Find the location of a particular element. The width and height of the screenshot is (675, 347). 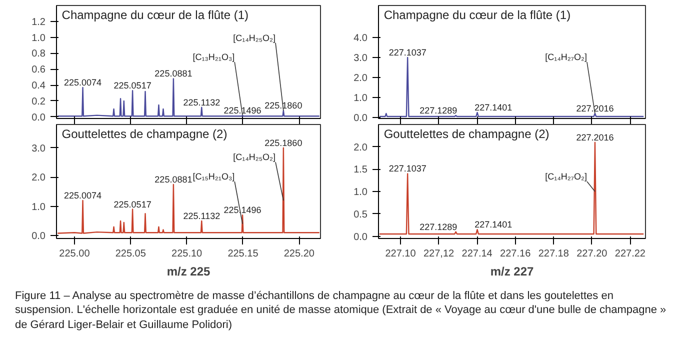

x-axis-title: m/z 225 is located at coordinates (188, 271).